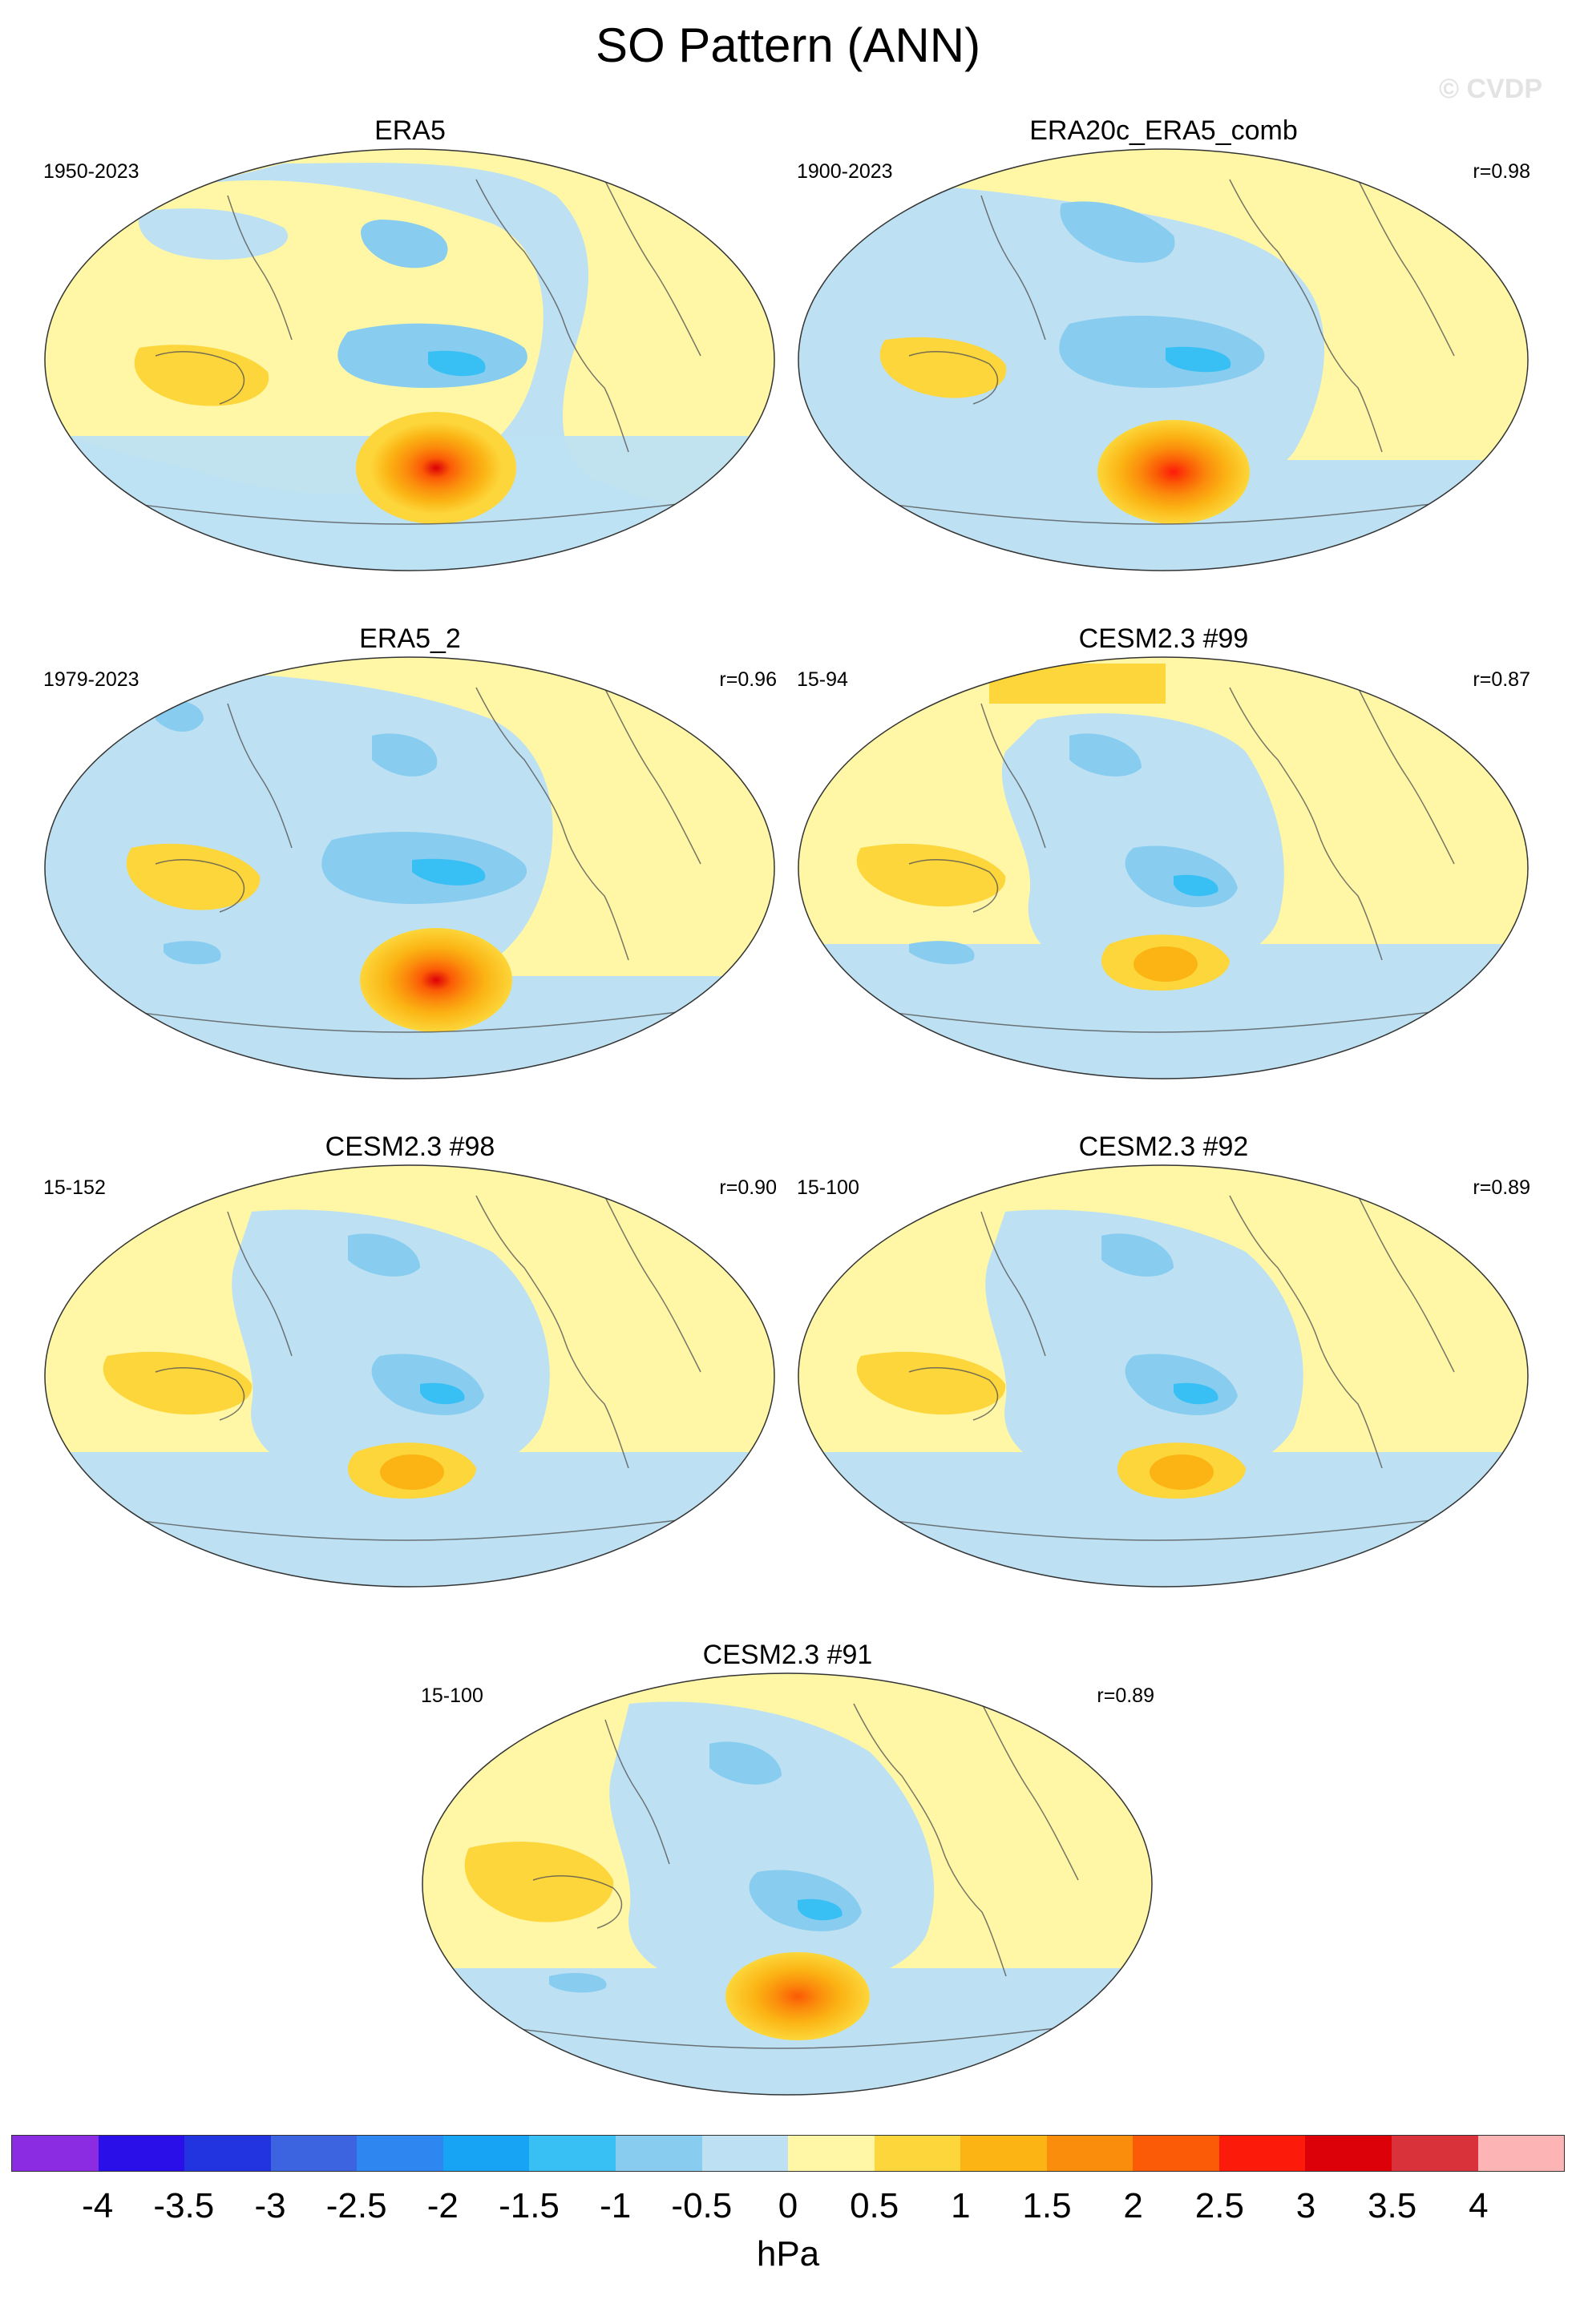 This screenshot has width=1576, height=2324. What do you see at coordinates (410, 1147) in the screenshot?
I see `panel-title: CESM2.3 #98` at bounding box center [410, 1147].